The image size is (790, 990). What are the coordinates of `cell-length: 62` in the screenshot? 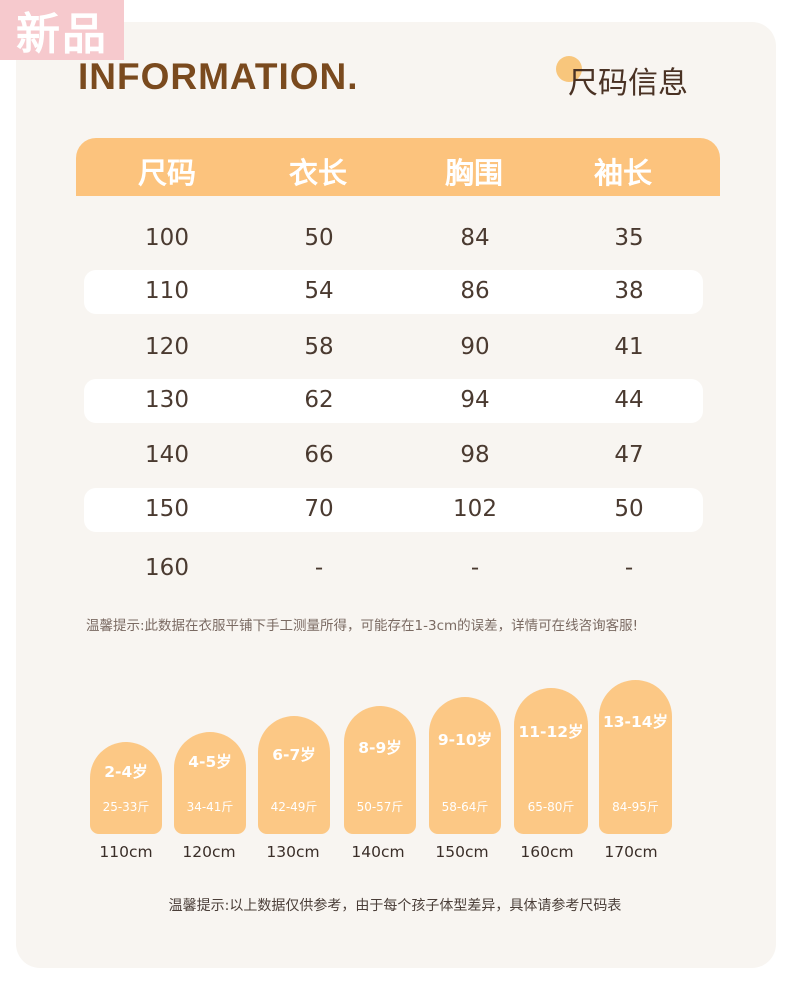 It's located at (319, 400).